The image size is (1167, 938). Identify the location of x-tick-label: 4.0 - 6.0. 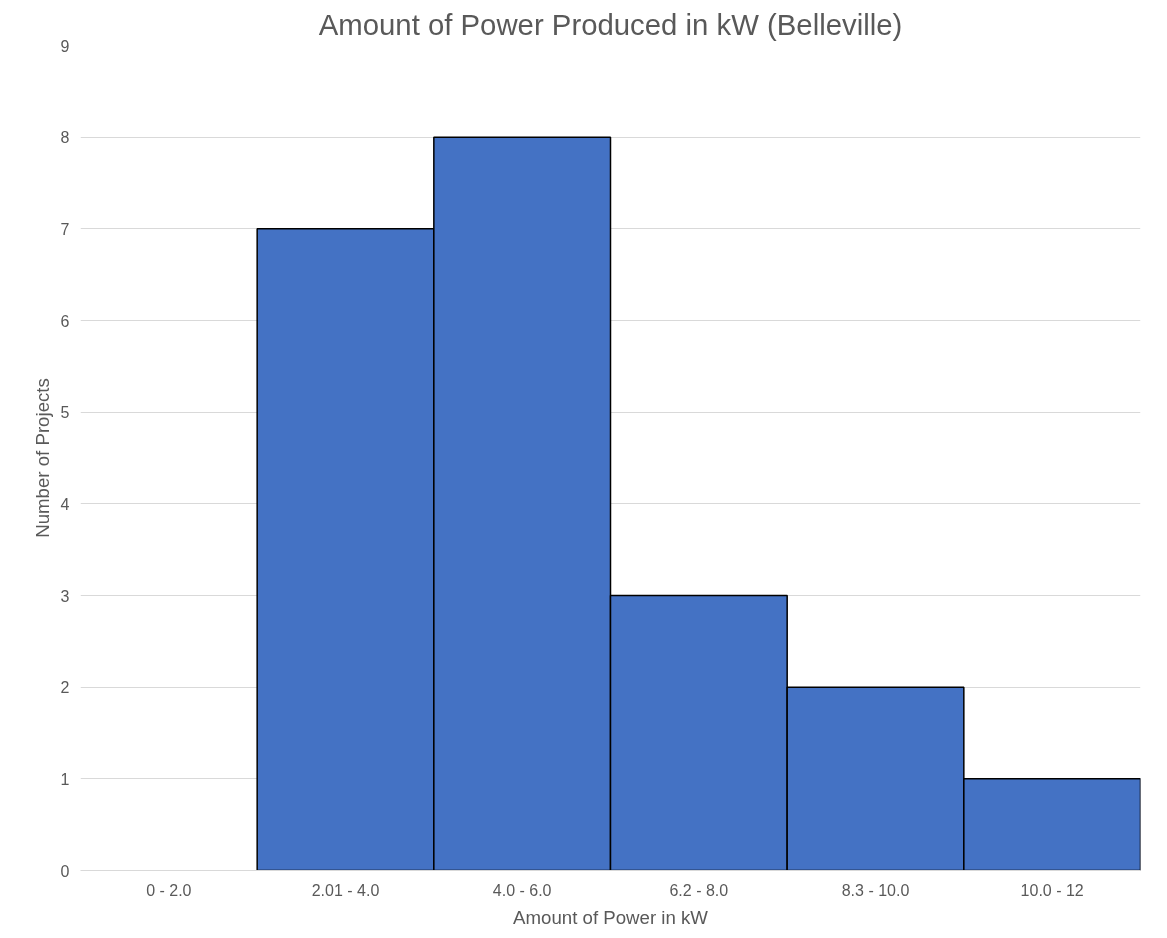
(522, 890).